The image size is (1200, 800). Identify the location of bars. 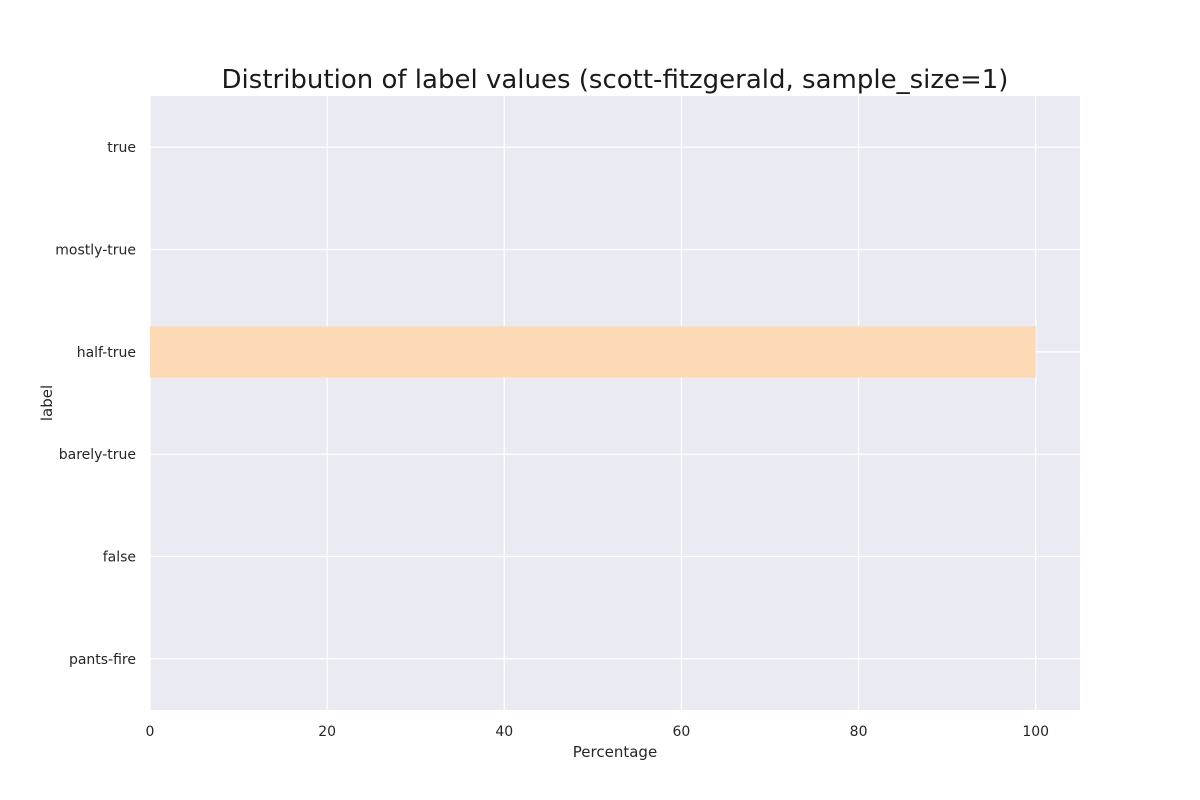
(593, 352).